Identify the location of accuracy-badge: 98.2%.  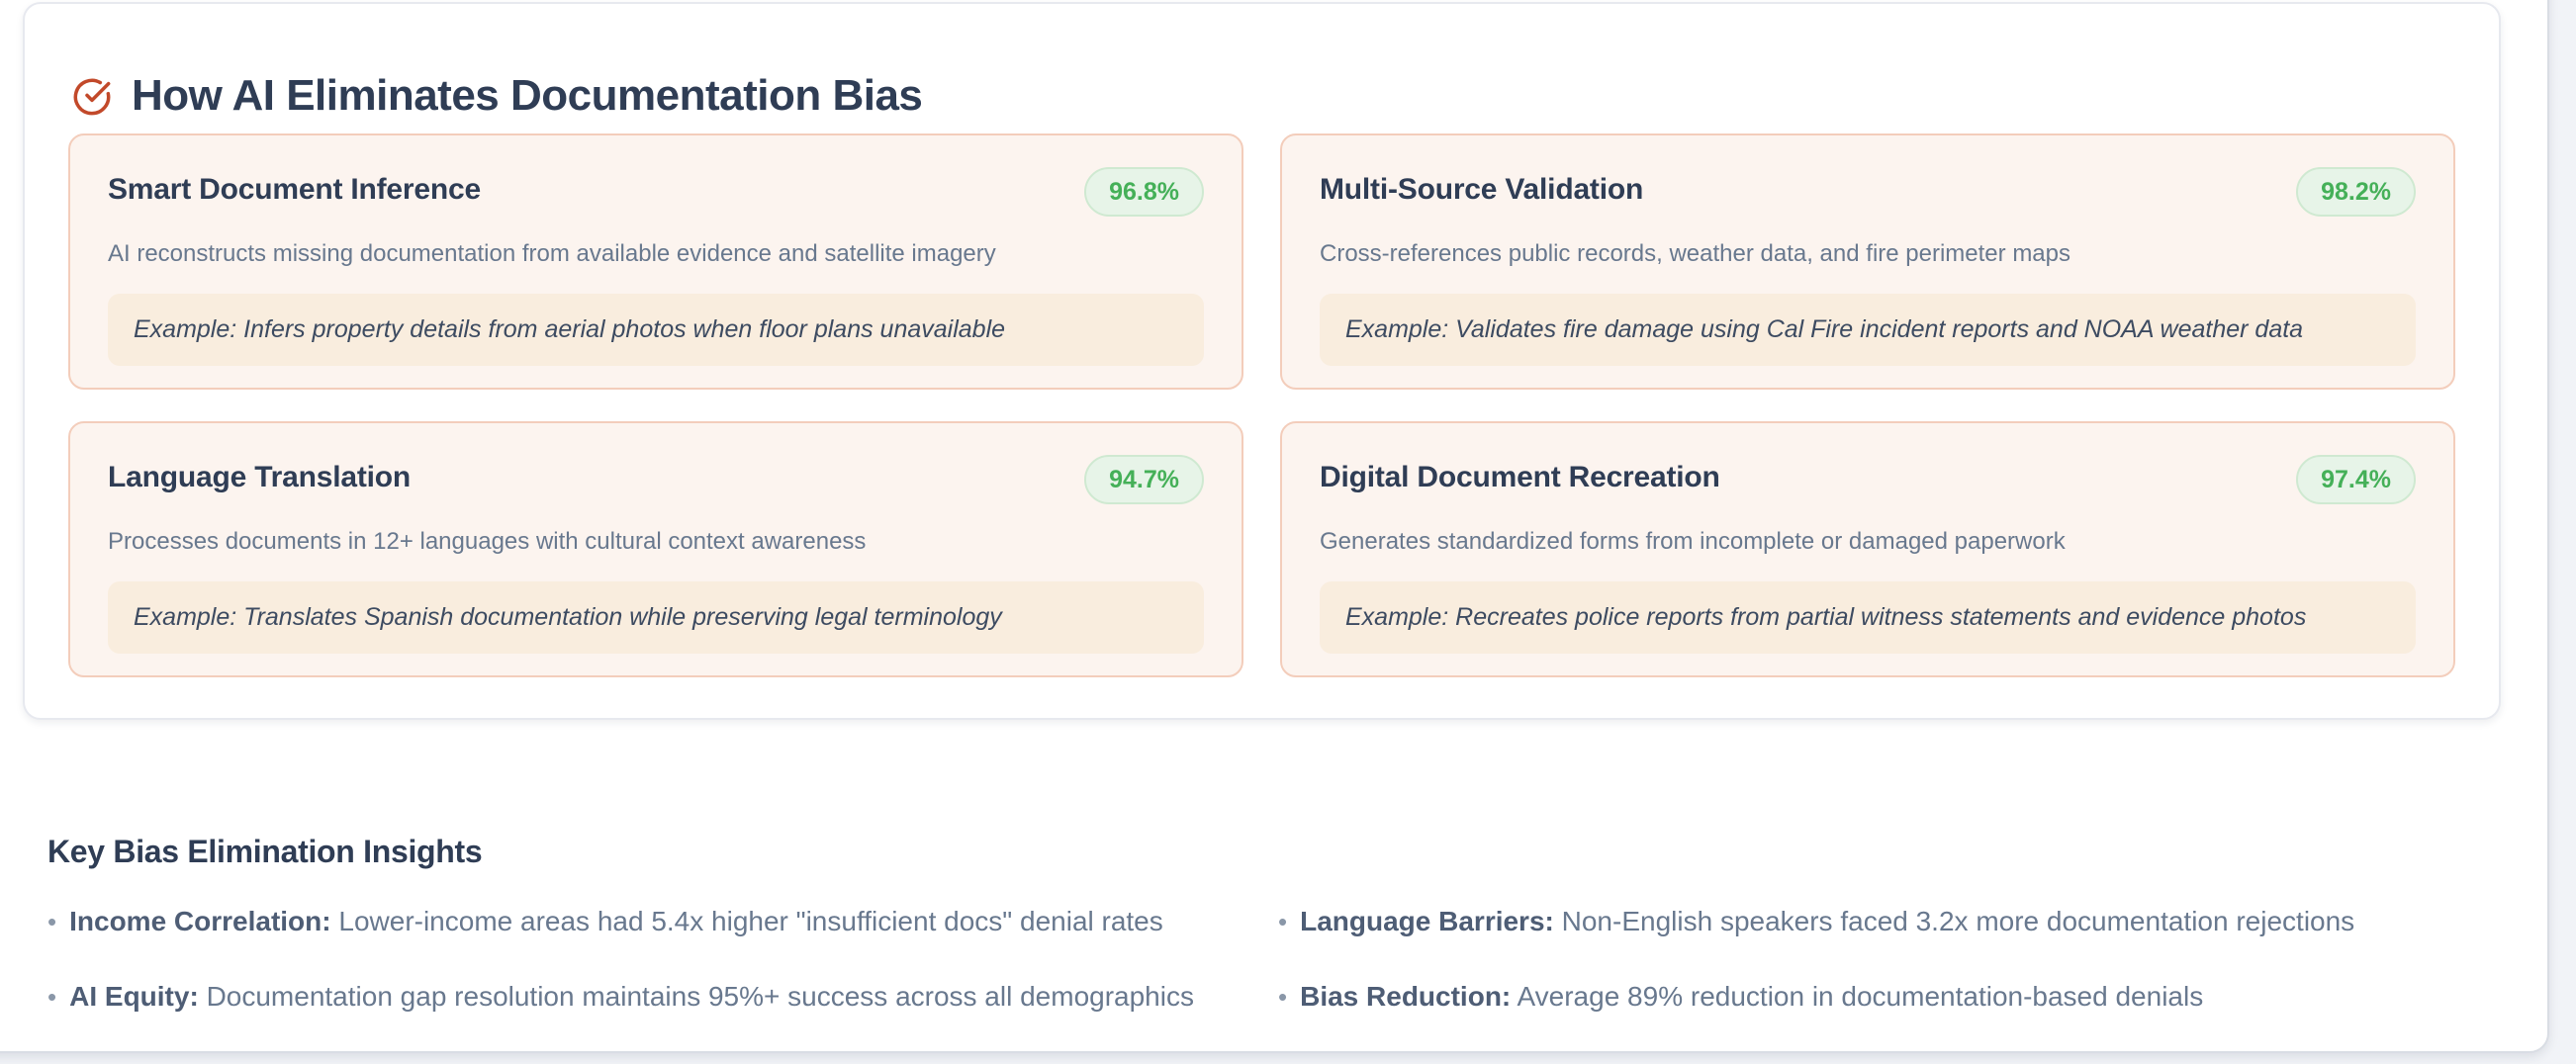
(2356, 192).